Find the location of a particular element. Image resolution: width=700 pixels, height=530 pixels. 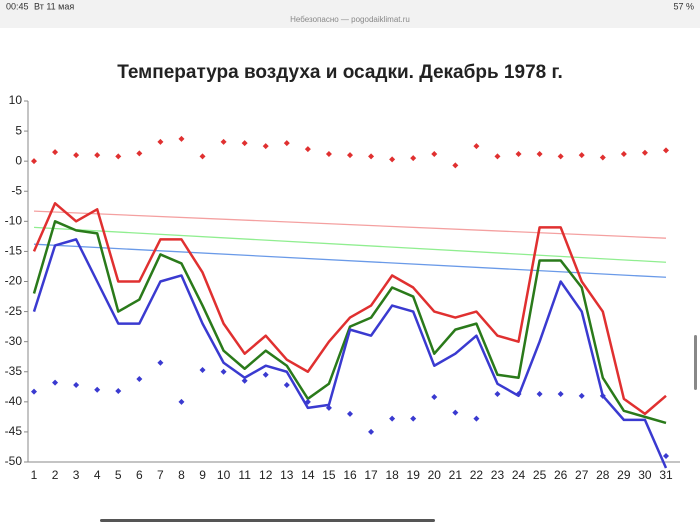

x-tick-label: 20 is located at coordinates (435, 475).